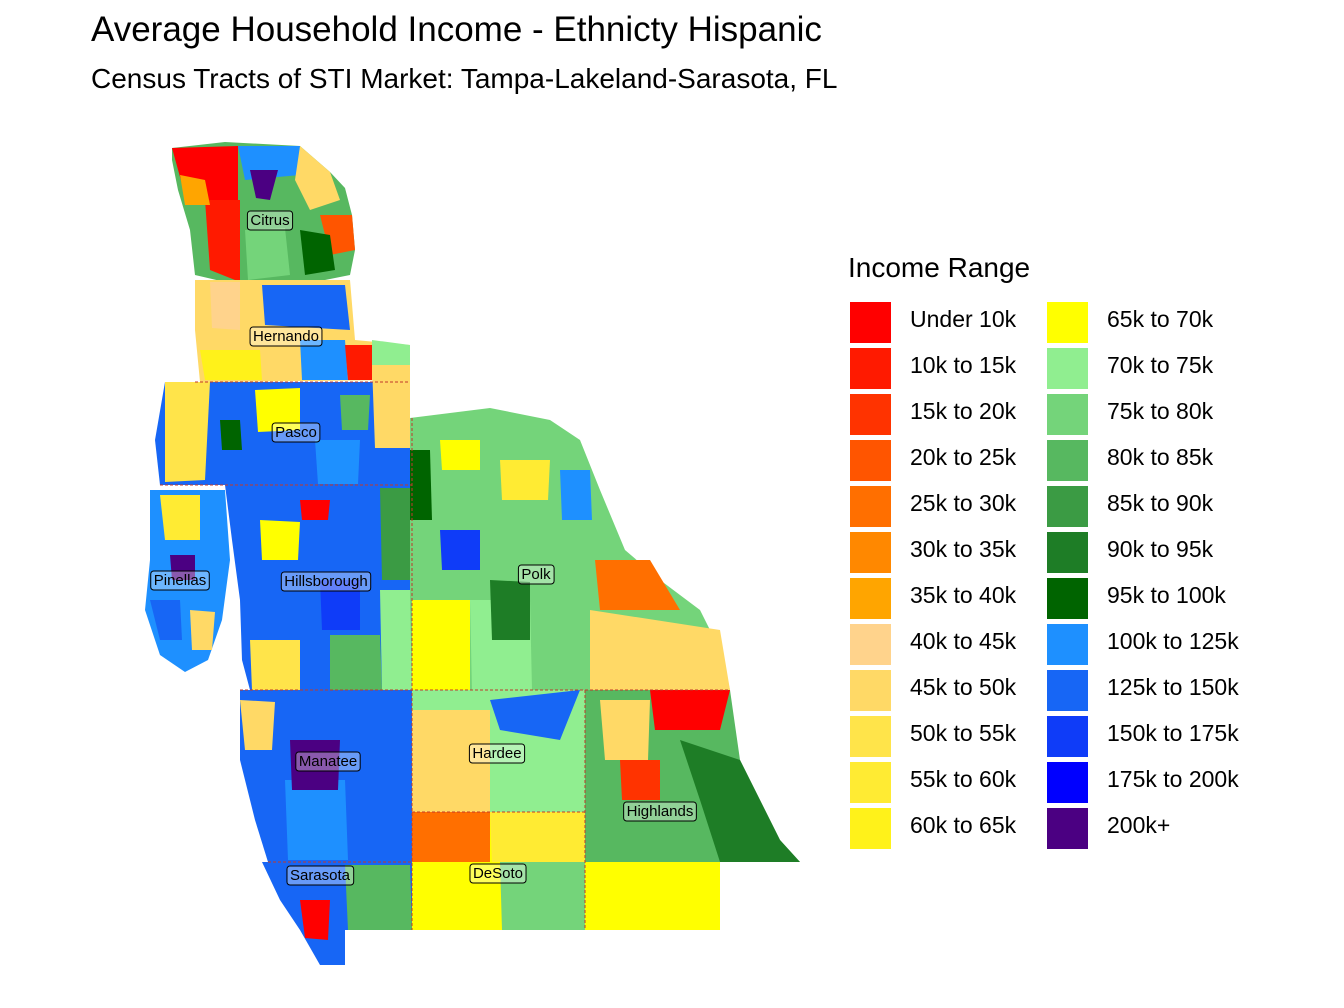 The height and width of the screenshot is (1008, 1344). Describe the element at coordinates (326, 776) in the screenshot. I see `county-manatee-region` at that location.